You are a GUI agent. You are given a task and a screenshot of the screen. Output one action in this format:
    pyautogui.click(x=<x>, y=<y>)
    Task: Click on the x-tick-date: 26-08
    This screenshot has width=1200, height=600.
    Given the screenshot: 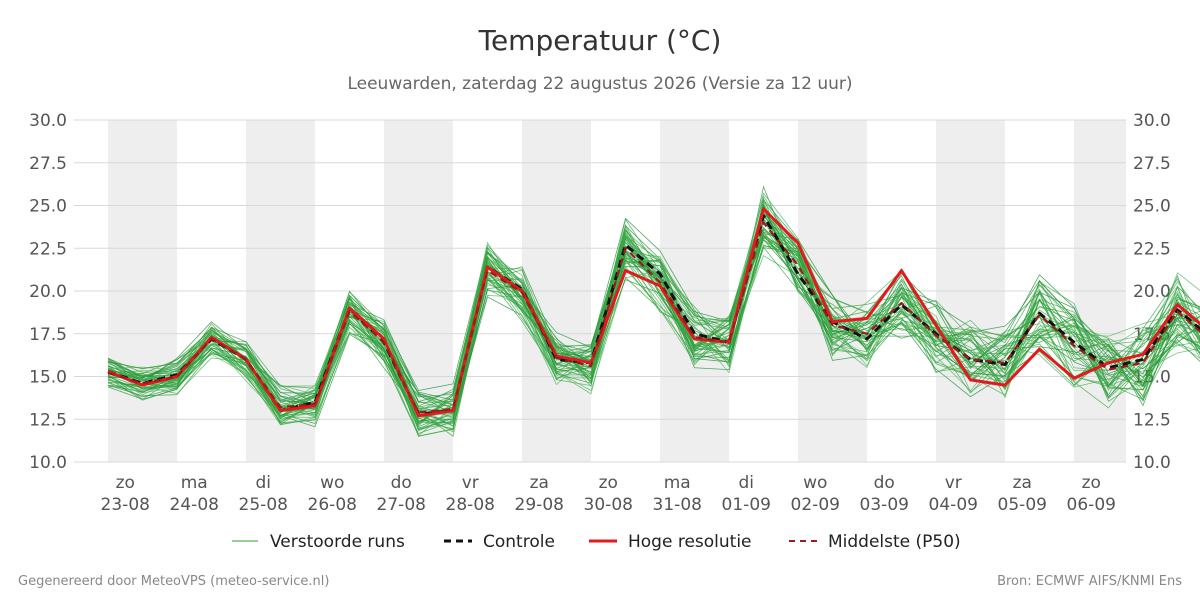 What is the action you would take?
    pyautogui.click(x=332, y=505)
    